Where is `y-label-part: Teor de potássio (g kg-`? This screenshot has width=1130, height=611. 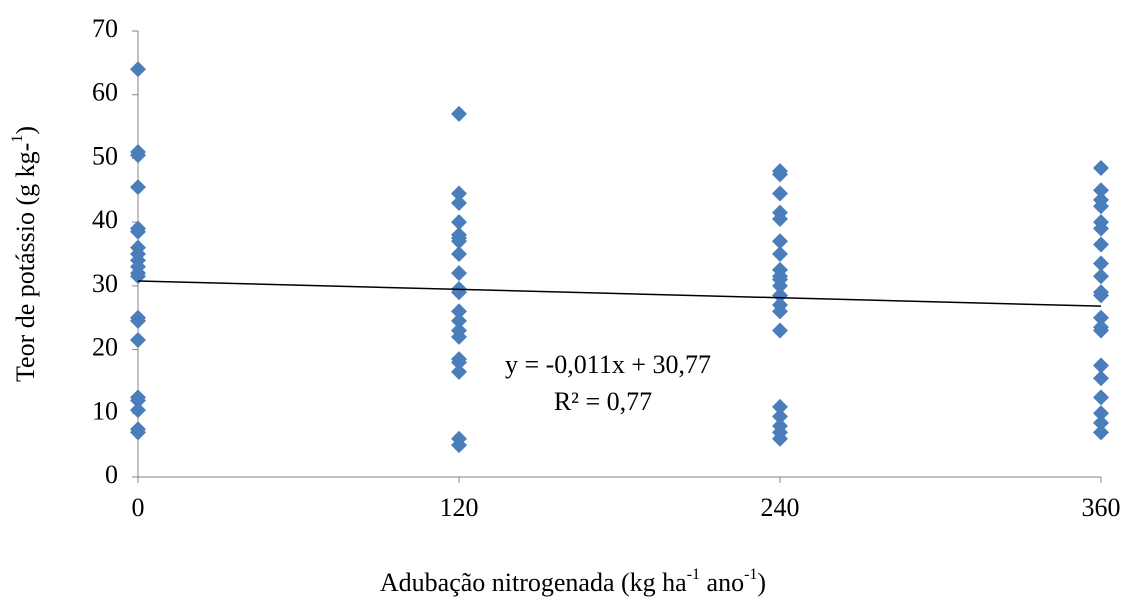
y-label-part: Teor de potássio (g kg- is located at coordinates (25, 262).